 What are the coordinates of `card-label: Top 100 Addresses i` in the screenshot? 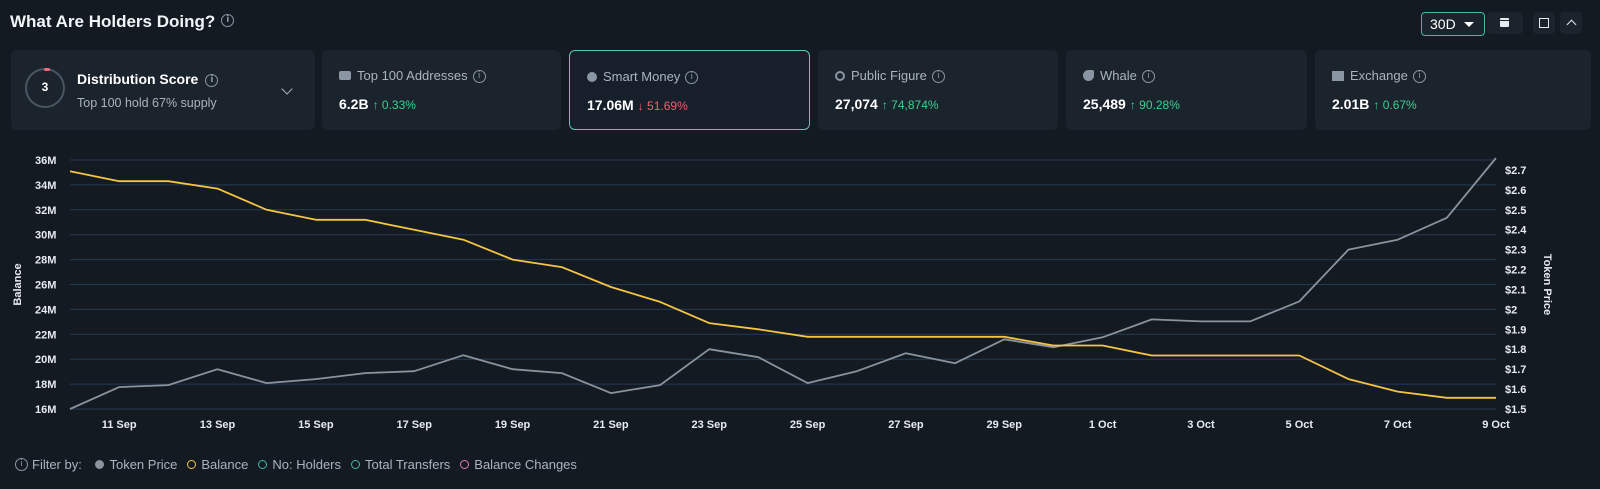 It's located at (412, 76).